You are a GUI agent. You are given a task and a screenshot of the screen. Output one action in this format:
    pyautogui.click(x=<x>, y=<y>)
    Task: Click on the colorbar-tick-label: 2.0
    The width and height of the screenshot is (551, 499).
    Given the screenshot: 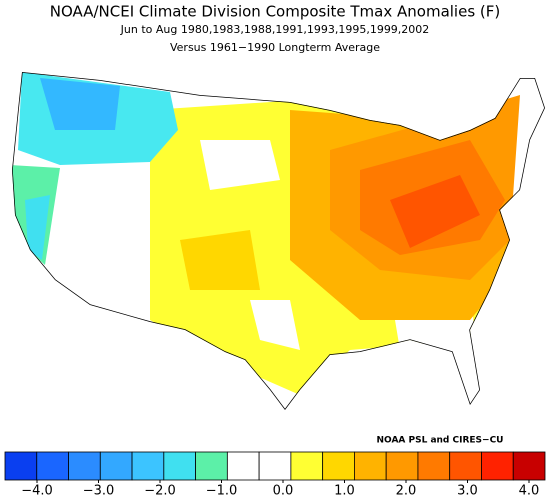 What is the action you would take?
    pyautogui.click(x=406, y=491)
    